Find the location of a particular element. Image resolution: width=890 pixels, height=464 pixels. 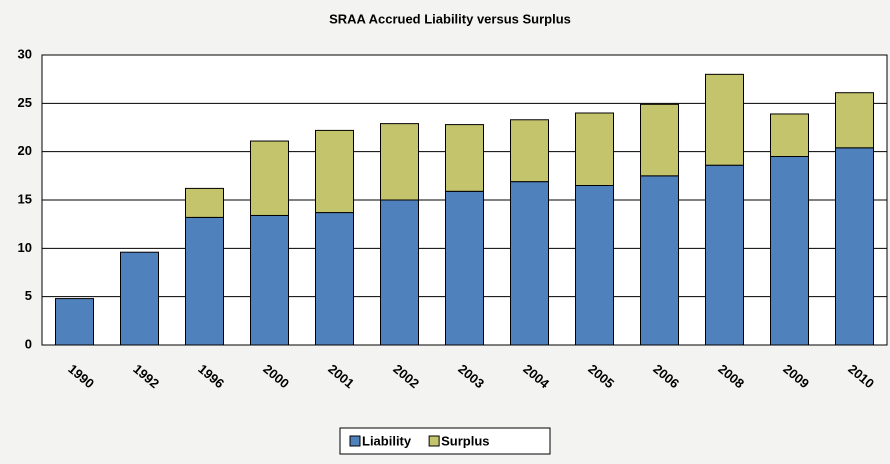

x-tick-label: 2006 is located at coordinates (666, 376).